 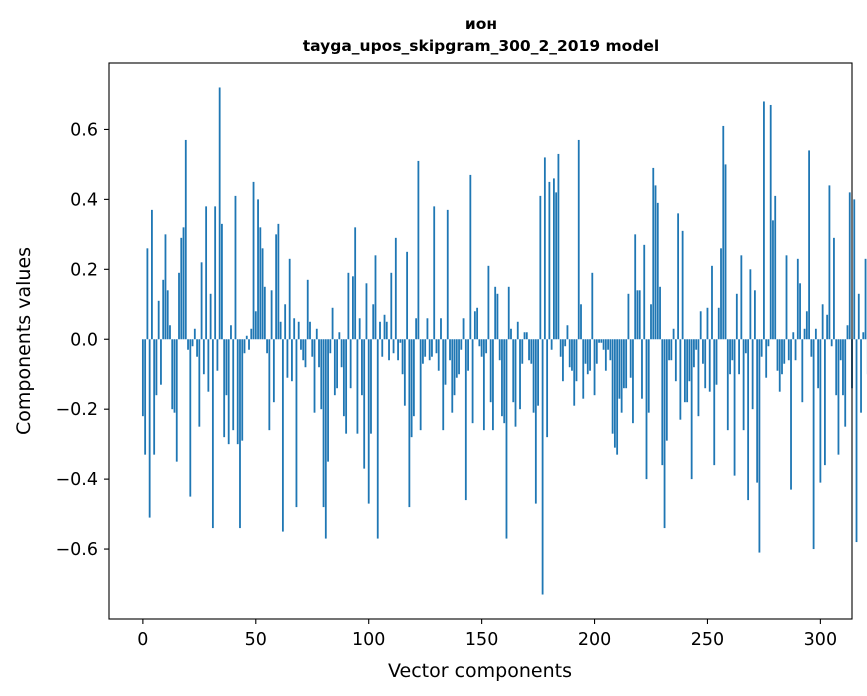 I want to click on y-tick-label: 0.6, so click(x=84, y=130).